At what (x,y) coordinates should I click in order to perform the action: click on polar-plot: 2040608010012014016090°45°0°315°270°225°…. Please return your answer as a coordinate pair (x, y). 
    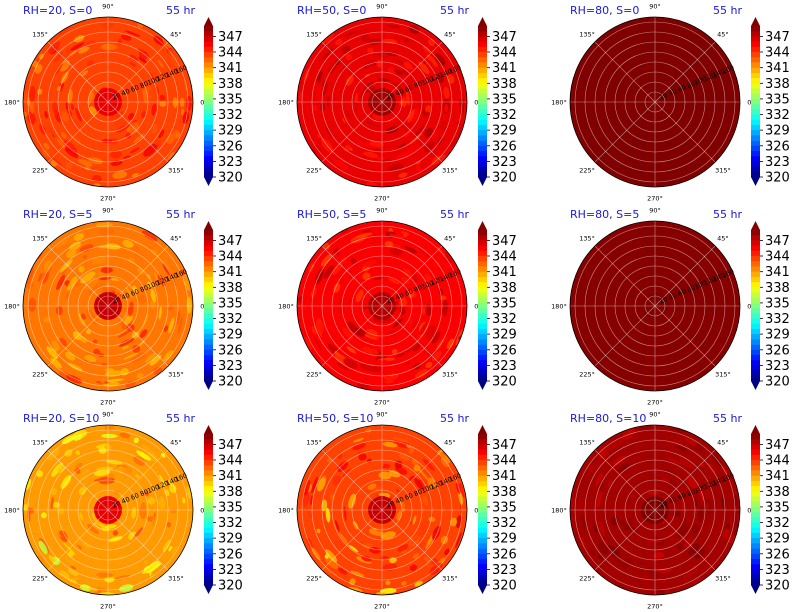
    Looking at the image, I should click on (397, 307).